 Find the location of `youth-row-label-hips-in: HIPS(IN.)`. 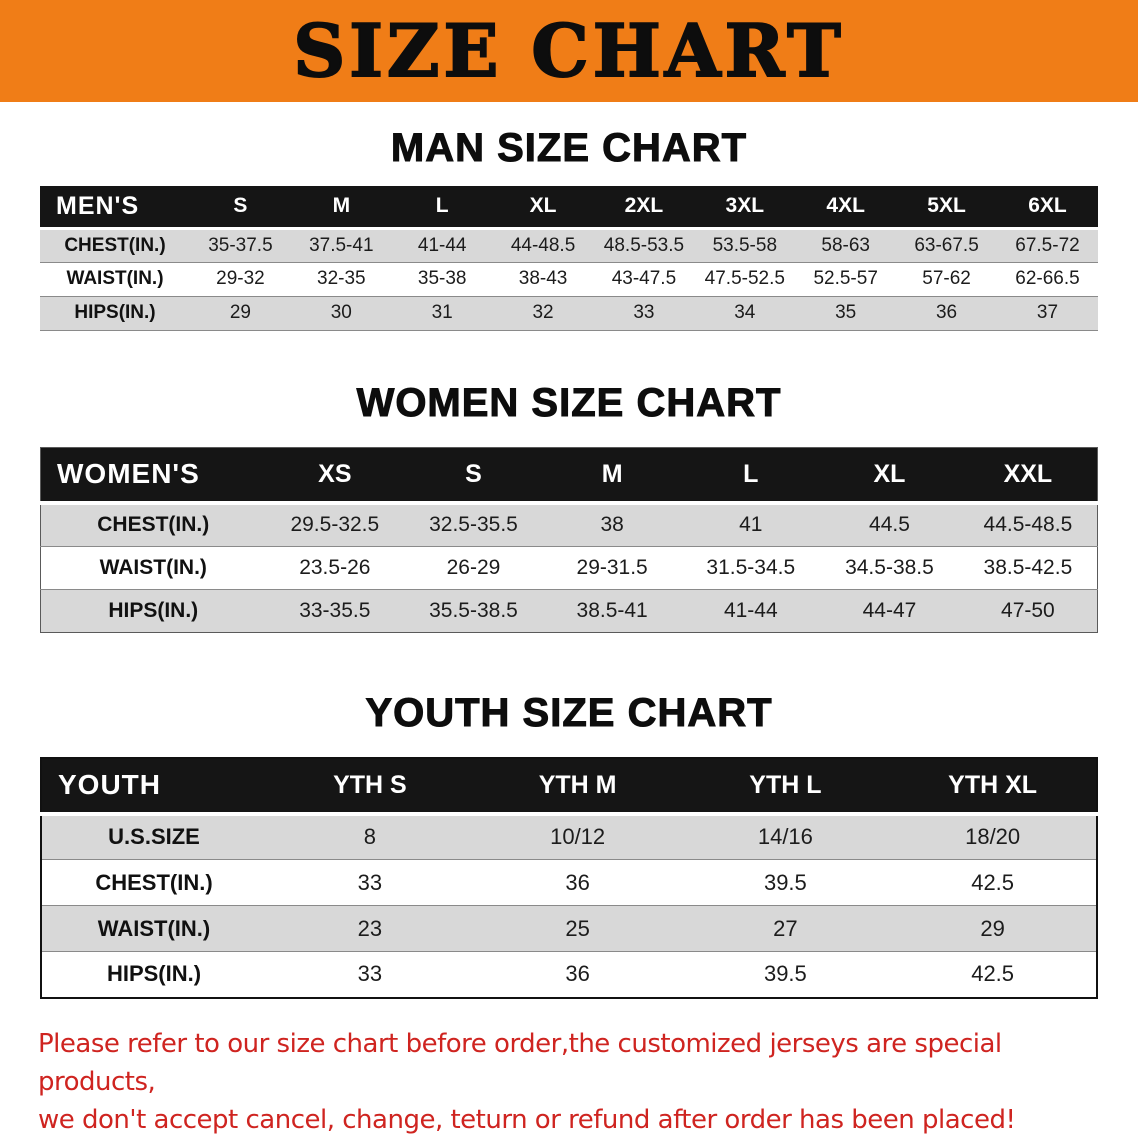

youth-row-label-hips-in: HIPS(IN.) is located at coordinates (154, 974).